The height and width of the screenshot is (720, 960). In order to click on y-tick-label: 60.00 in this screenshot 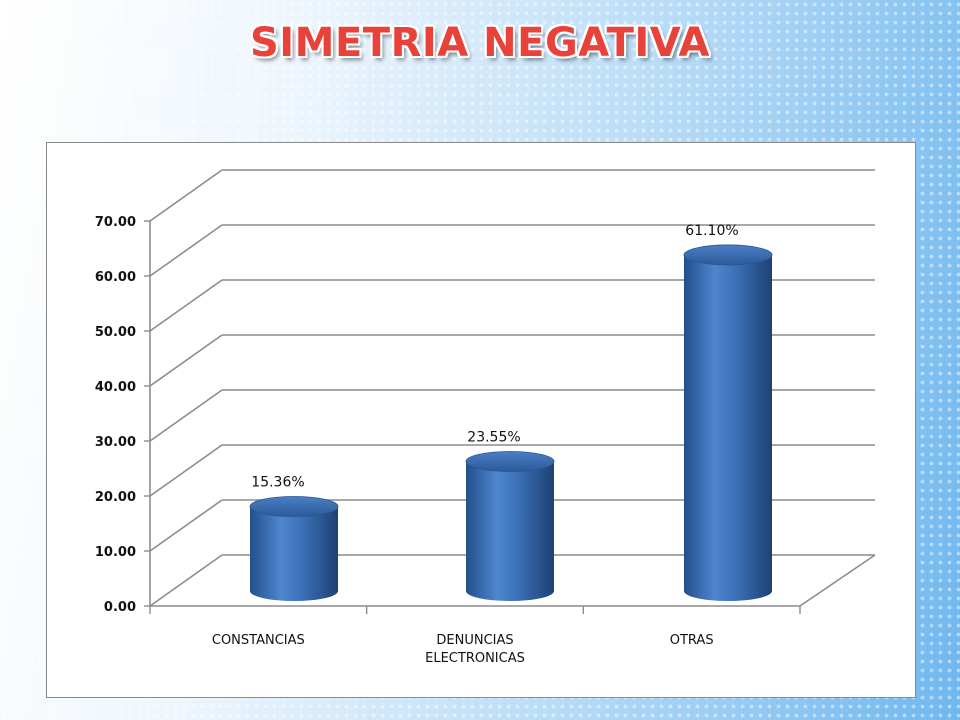, I will do `click(115, 277)`.